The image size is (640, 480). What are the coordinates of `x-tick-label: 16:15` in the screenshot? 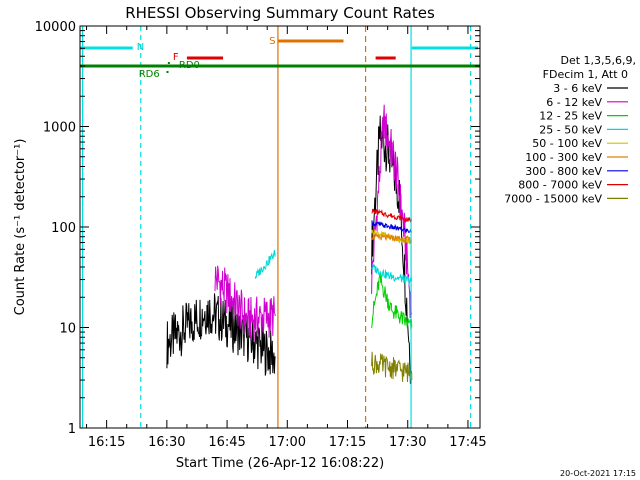 It's located at (106, 442).